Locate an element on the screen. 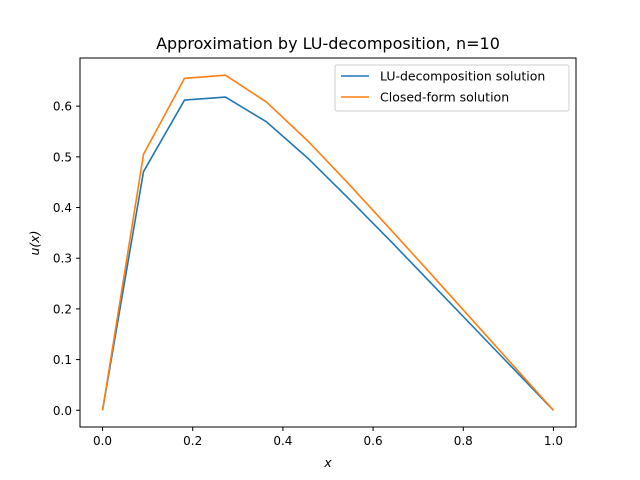 The height and width of the screenshot is (480, 640). x-tick-label: 0.4 is located at coordinates (282, 441).